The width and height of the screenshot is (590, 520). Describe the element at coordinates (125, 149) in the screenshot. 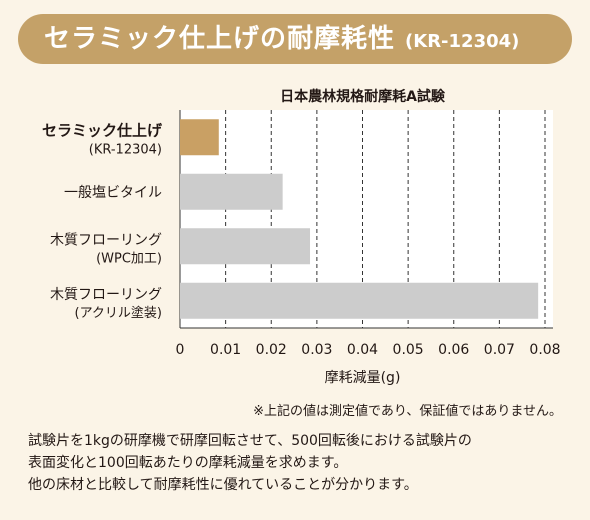

I see `category-sublabel: (KR-12304)` at that location.